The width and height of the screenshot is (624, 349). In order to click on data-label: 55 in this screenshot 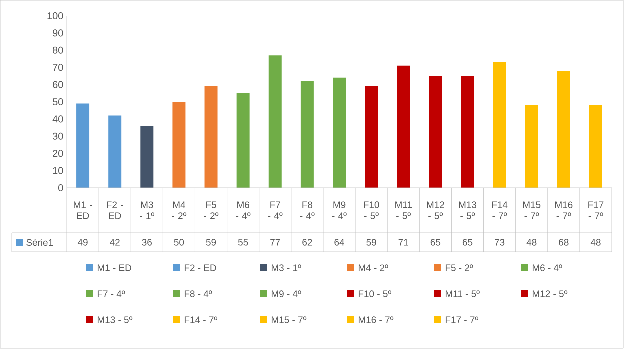, I will do `click(243, 242)`.